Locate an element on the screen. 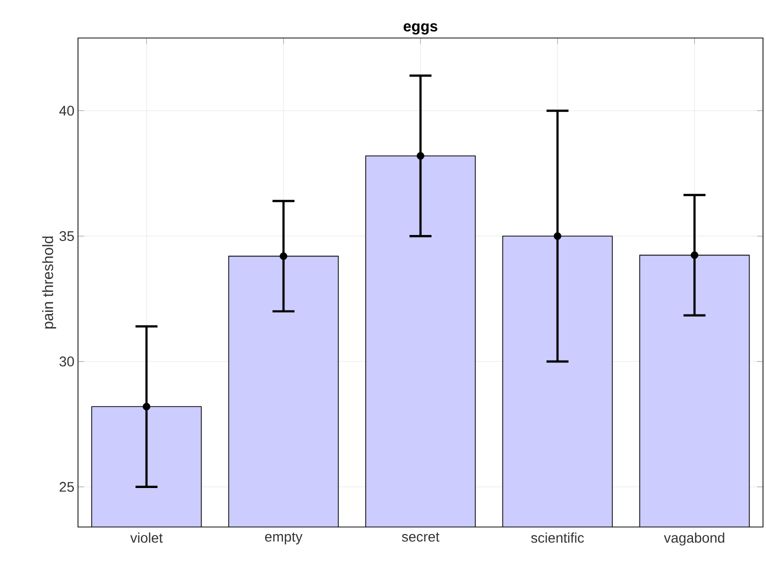  y-tick-label: 25 is located at coordinates (67, 487).